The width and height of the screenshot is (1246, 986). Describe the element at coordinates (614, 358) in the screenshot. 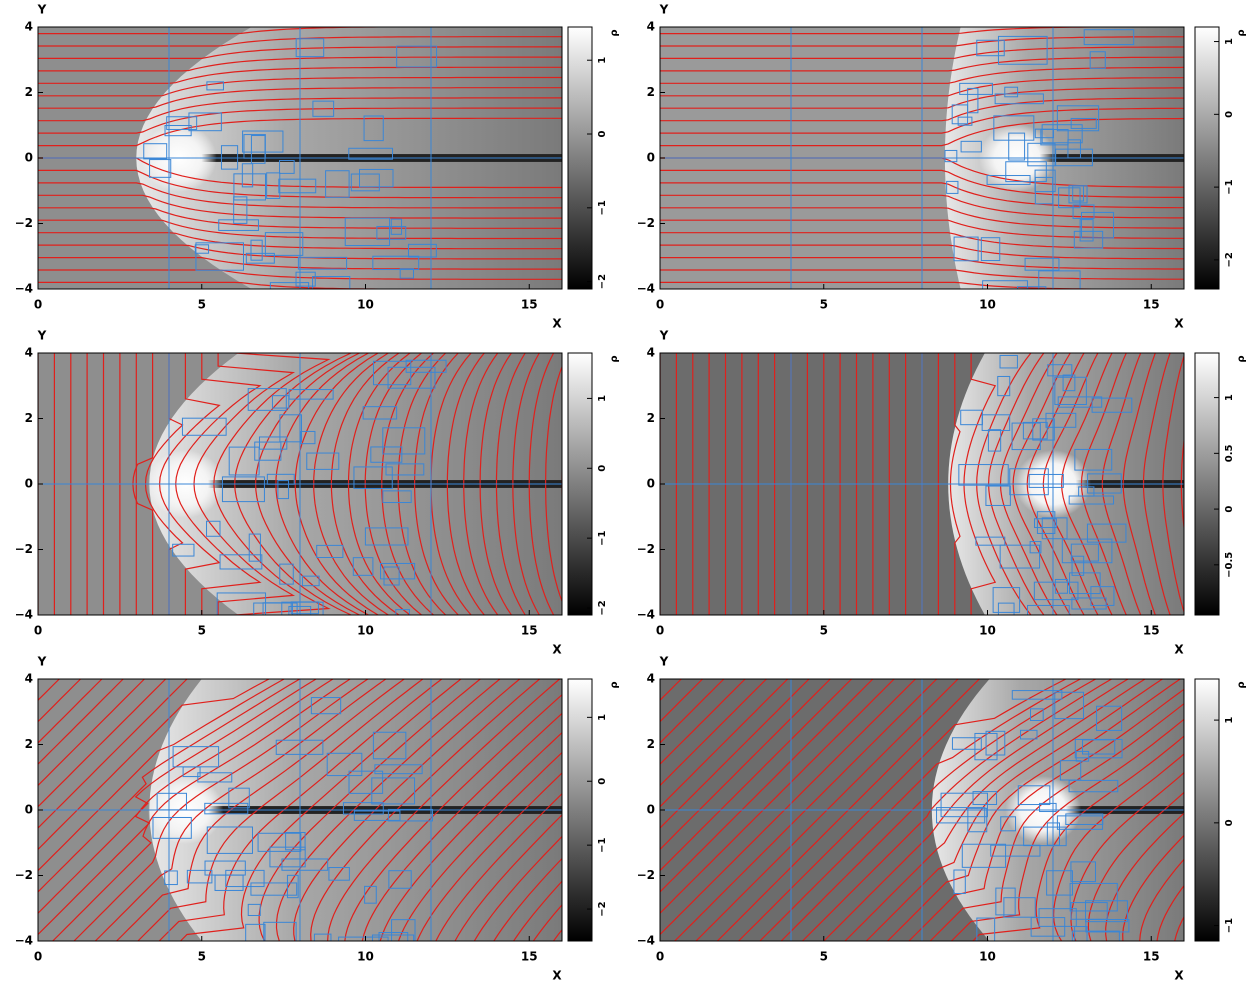

I see `colorbar-label: ρ` at that location.